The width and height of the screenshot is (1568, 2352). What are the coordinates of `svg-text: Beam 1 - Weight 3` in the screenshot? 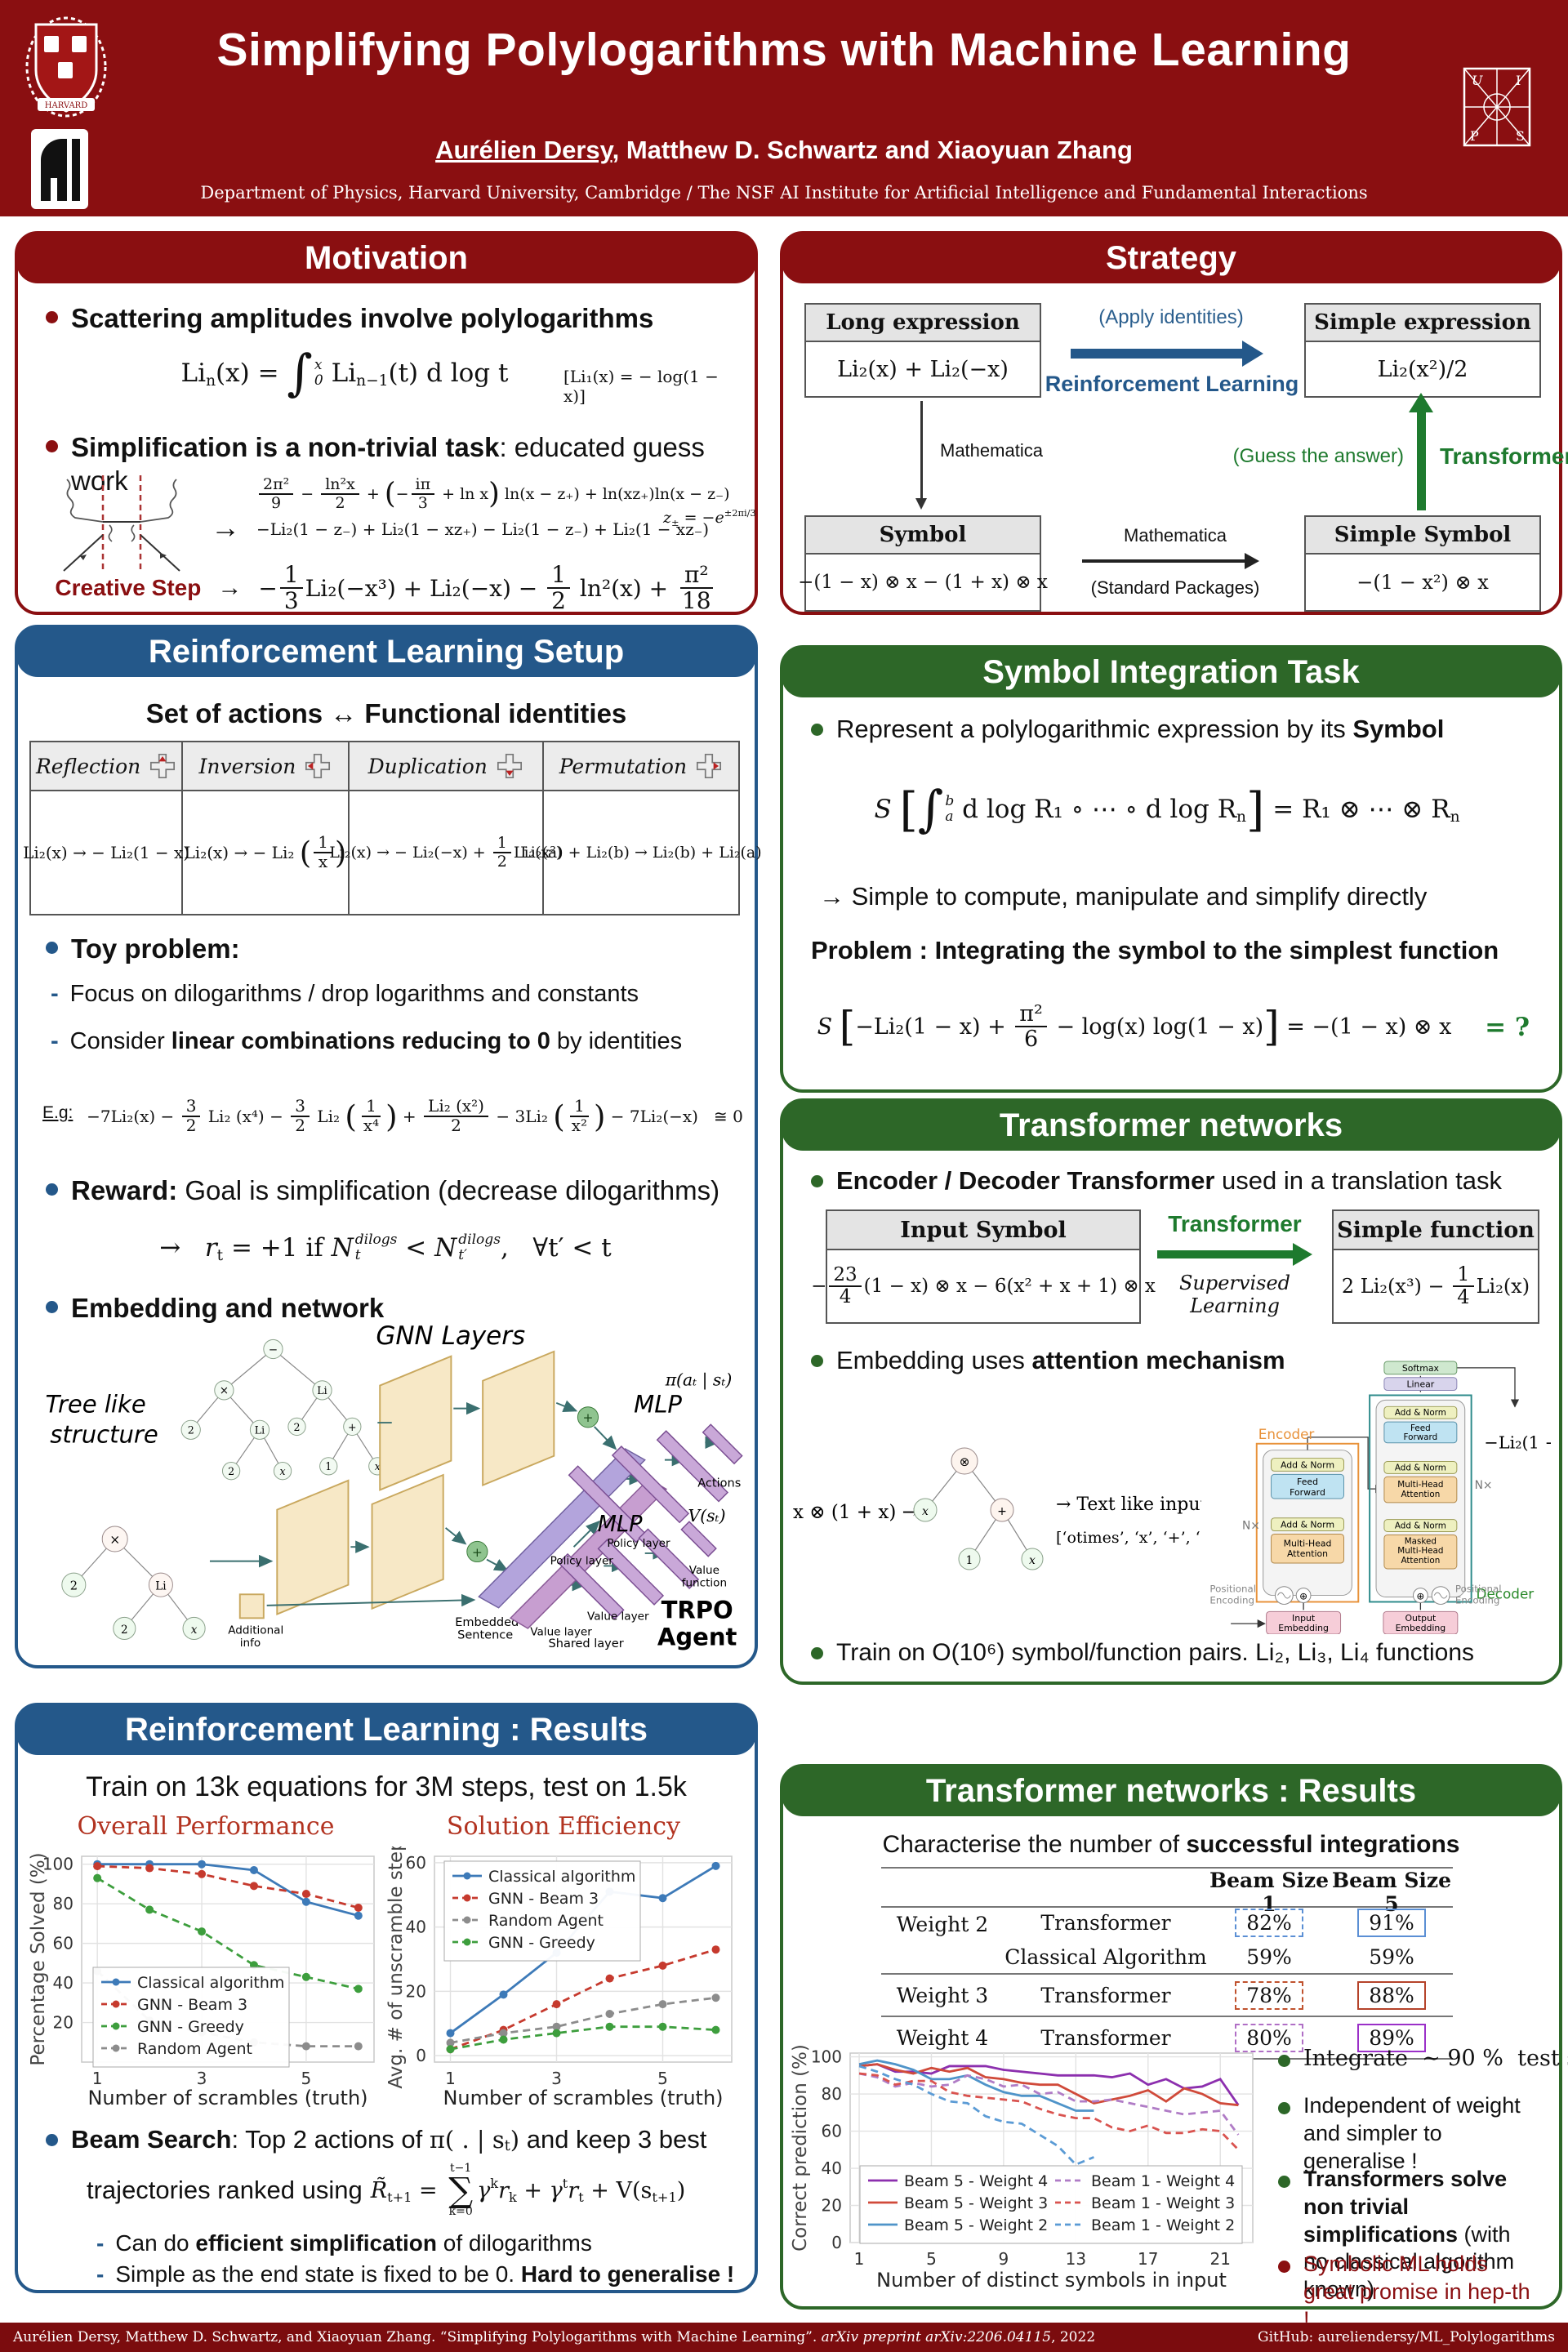 It's located at (1163, 2203).